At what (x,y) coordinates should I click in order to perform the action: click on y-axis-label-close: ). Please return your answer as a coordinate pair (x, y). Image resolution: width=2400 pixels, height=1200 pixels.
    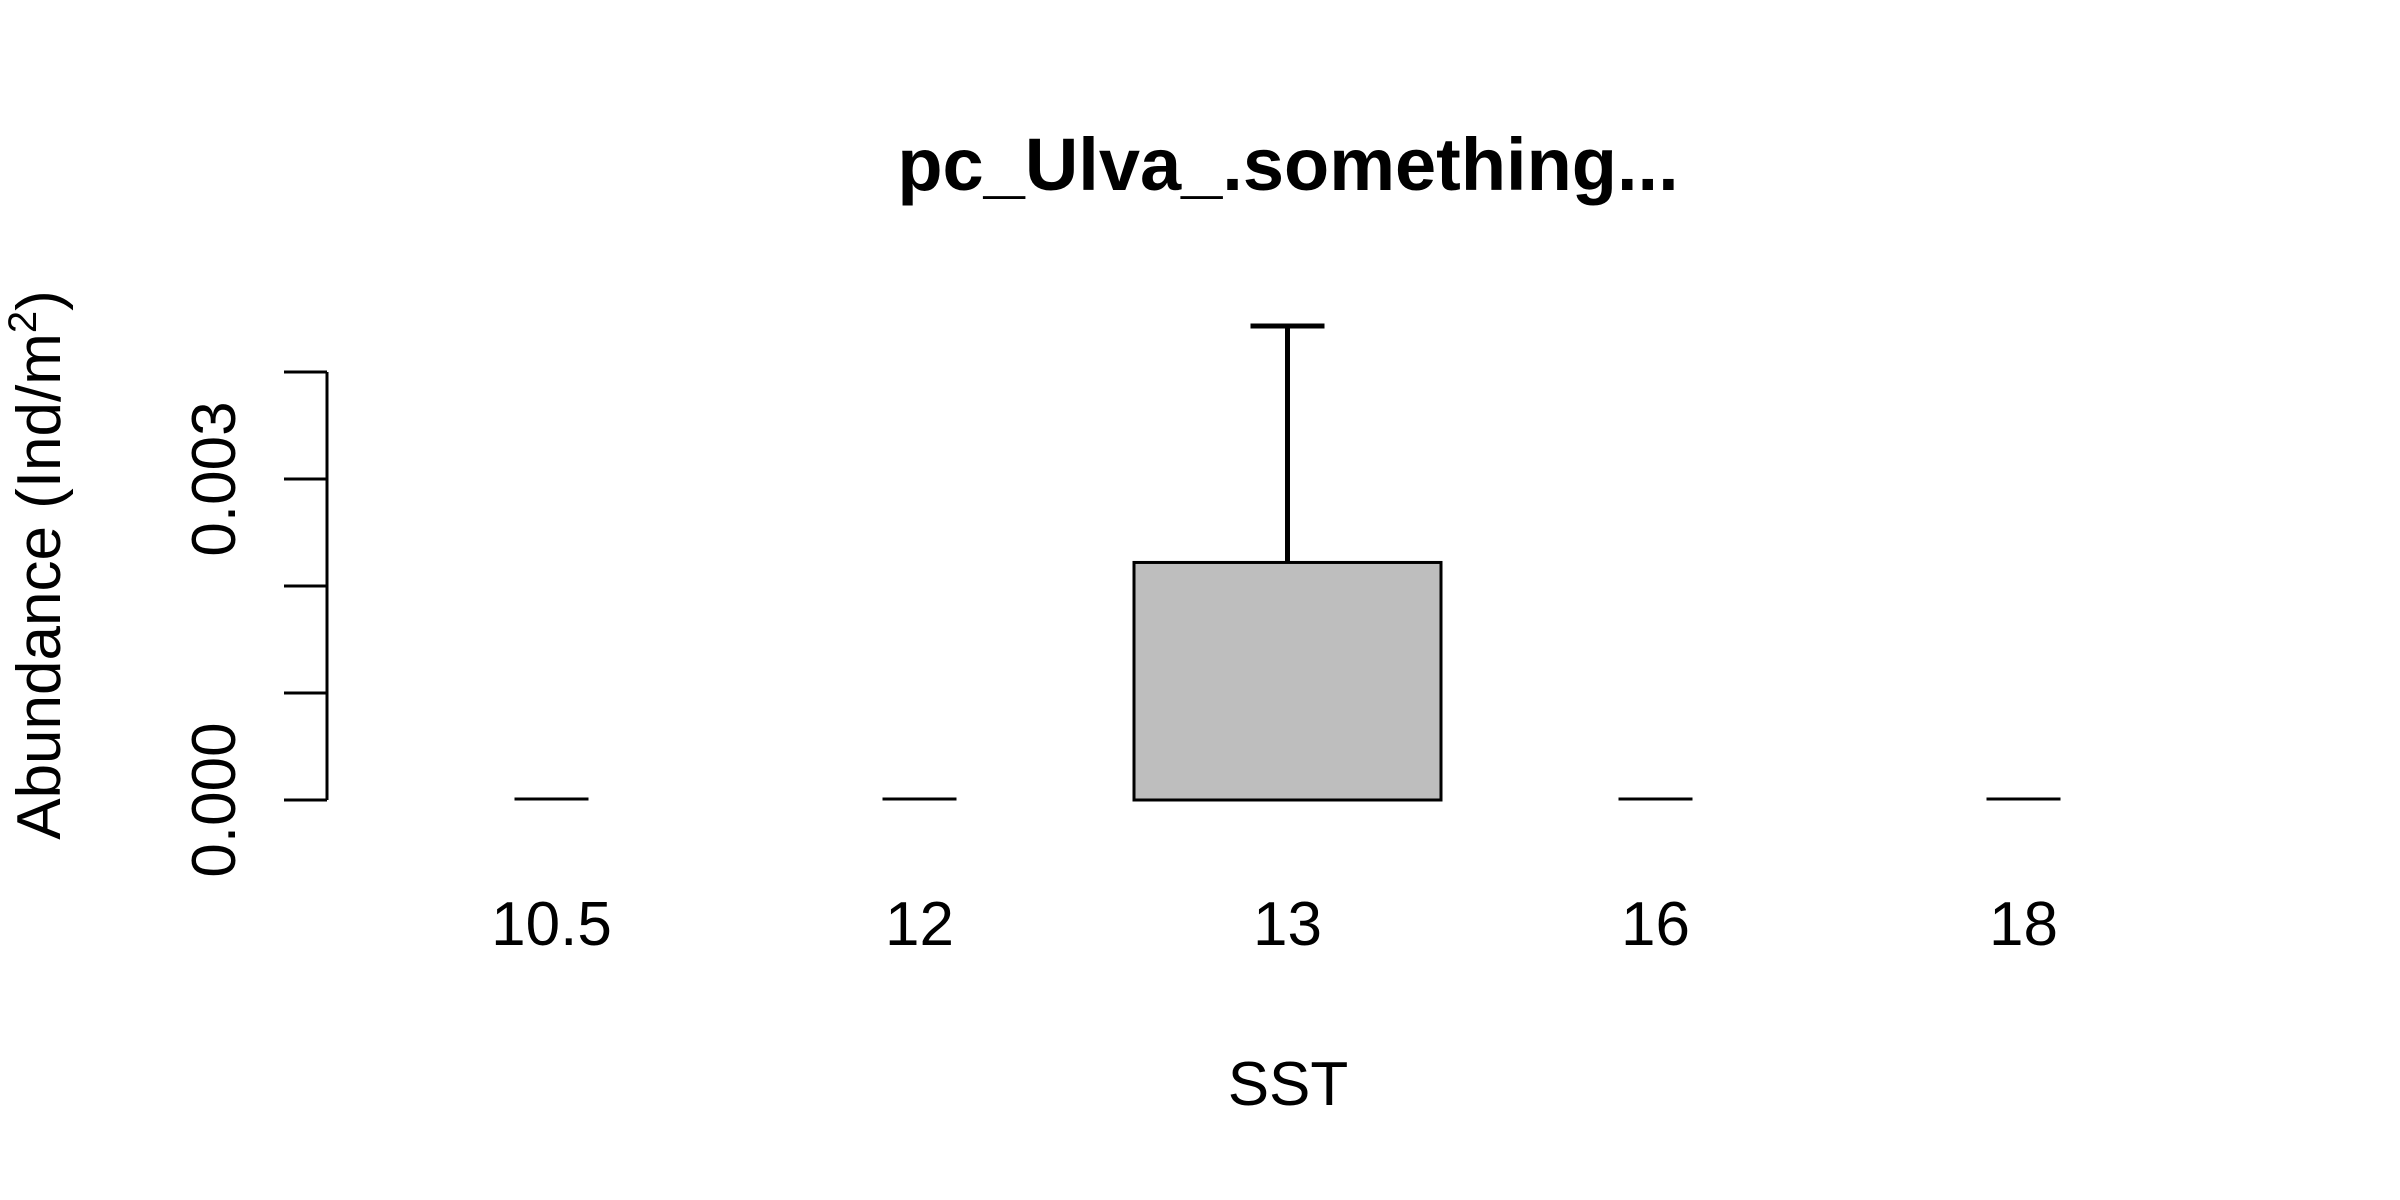
    Looking at the image, I should click on (39, 300).